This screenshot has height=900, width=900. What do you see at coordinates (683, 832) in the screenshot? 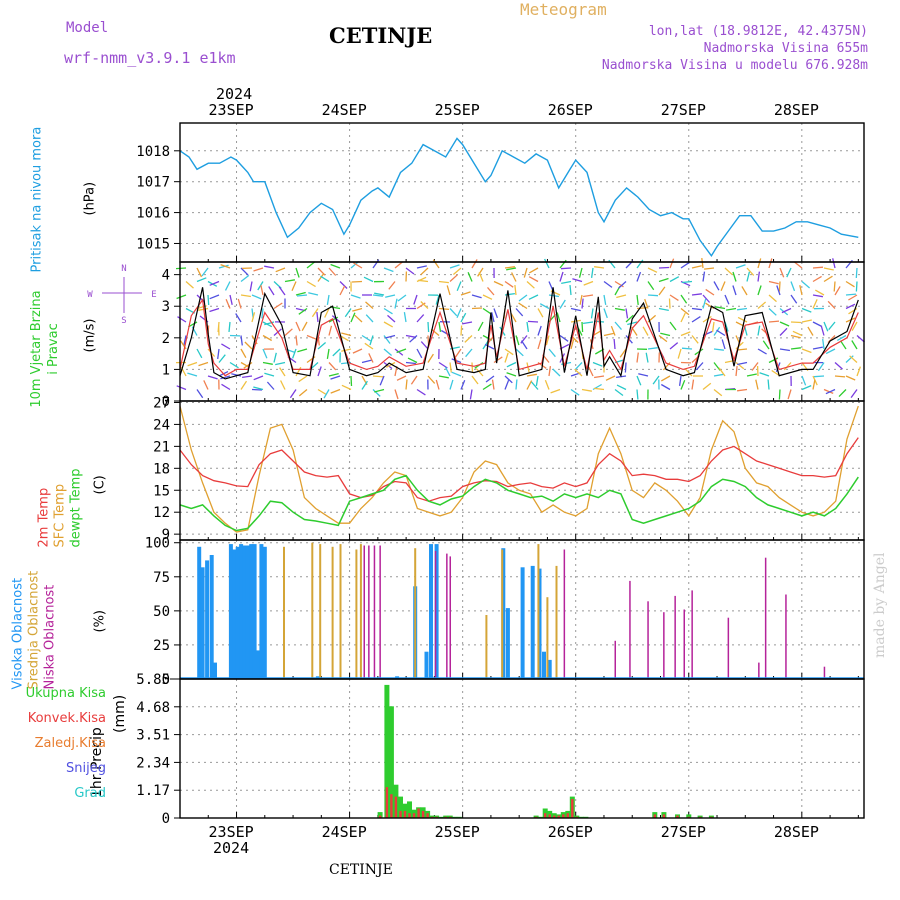
I see `bottom-day-label: 27SEP` at bounding box center [683, 832].